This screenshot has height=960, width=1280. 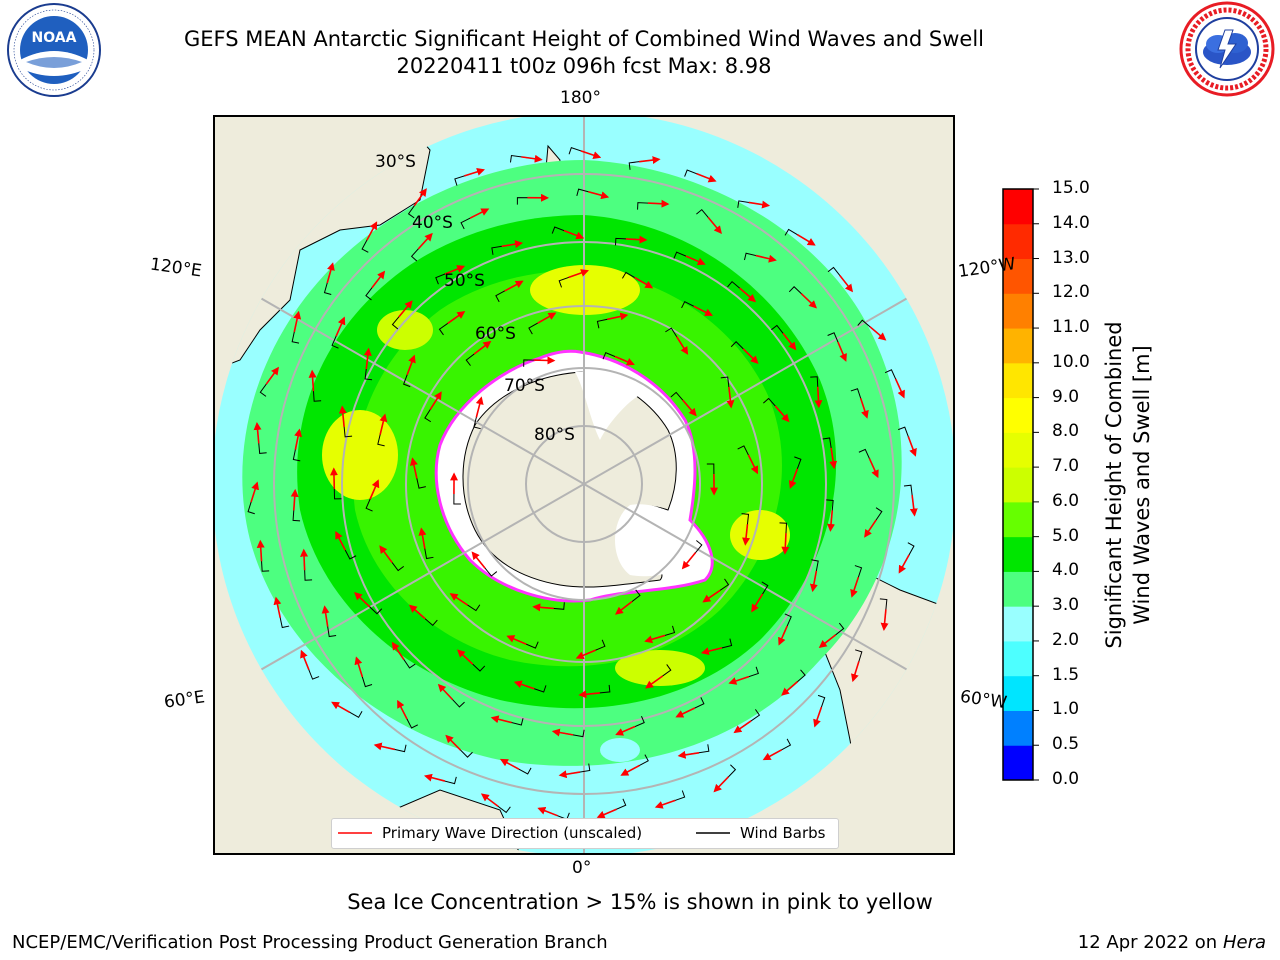 What do you see at coordinates (1071, 257) in the screenshot?
I see `colorbar-tick-label: 13.0` at bounding box center [1071, 257].